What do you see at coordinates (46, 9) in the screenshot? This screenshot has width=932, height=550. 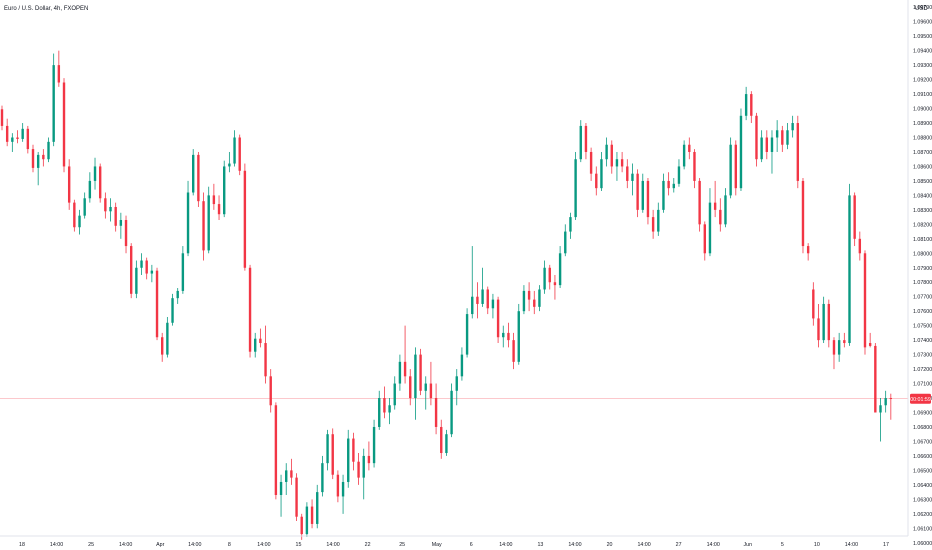 I see `chart-title: Euro / U.S. Dollar, 4h, FXOPEN` at bounding box center [46, 9].